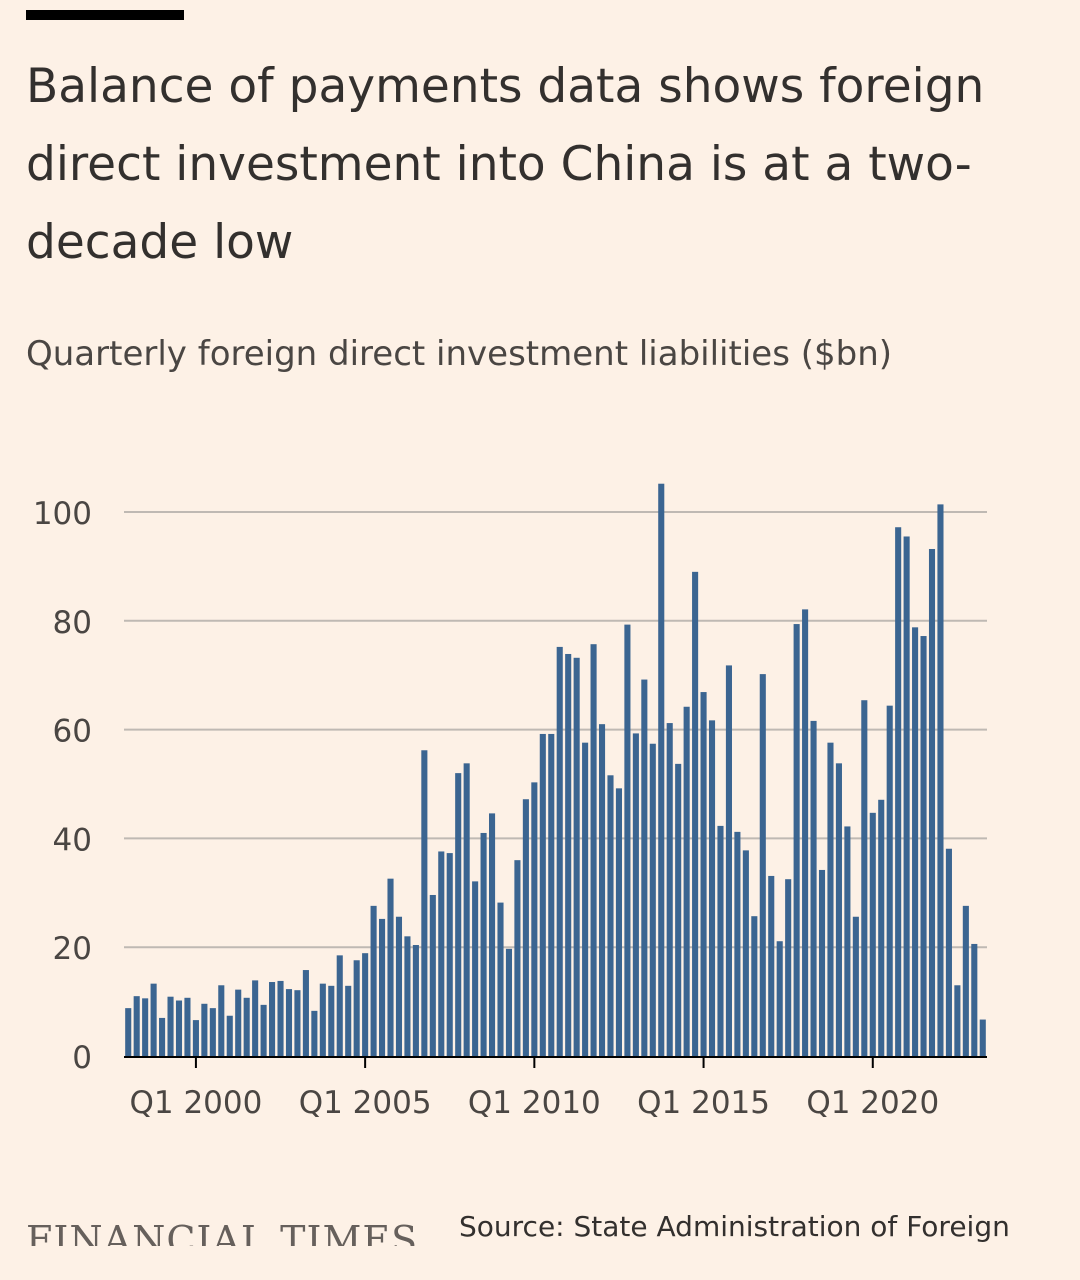 The width and height of the screenshot is (1080, 1280). Describe the element at coordinates (72, 949) in the screenshot. I see `y-tick-label-20: 20` at that location.